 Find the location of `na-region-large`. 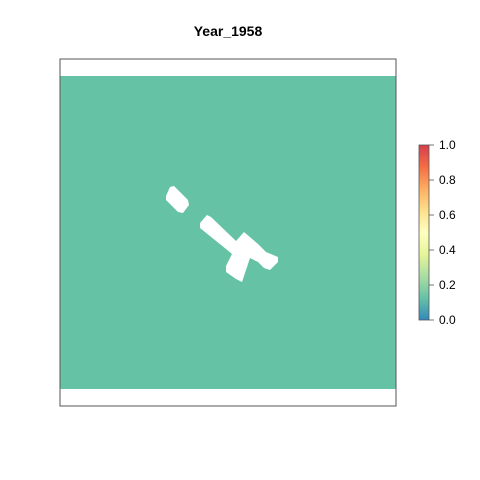

na-region-large is located at coordinates (239, 248).